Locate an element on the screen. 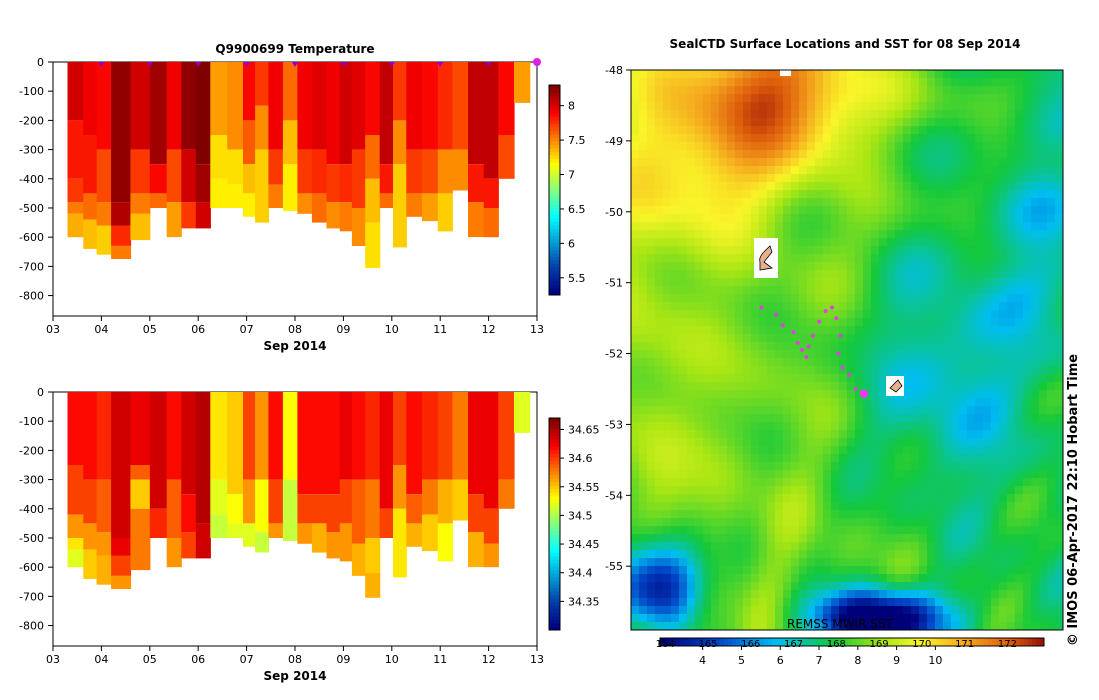  colorbar-segment is located at coordinates (554, 564).